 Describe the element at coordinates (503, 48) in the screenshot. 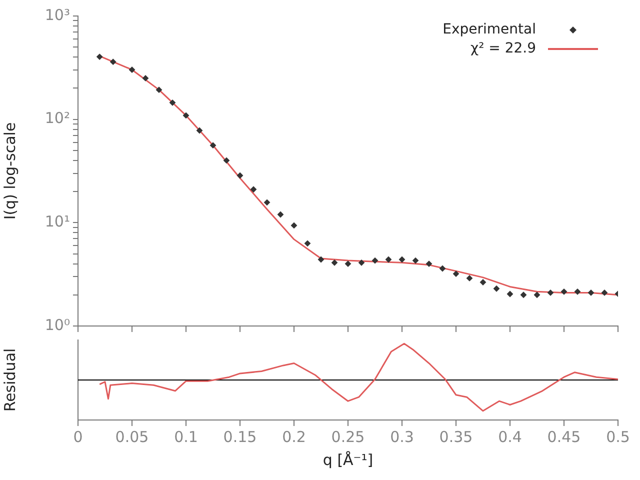

I see `legend-label: χ² = 22.9` at that location.